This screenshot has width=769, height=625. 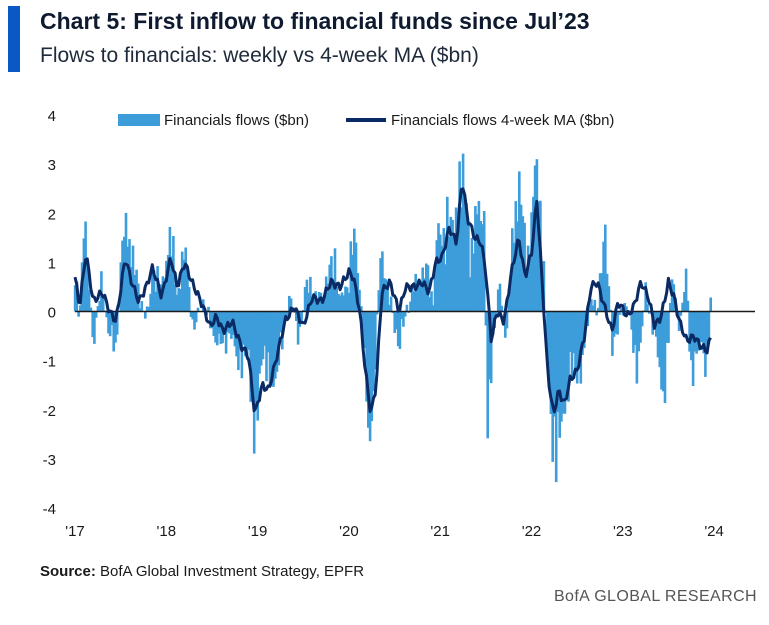 What do you see at coordinates (14, 39) in the screenshot?
I see `title-accent-bar` at bounding box center [14, 39].